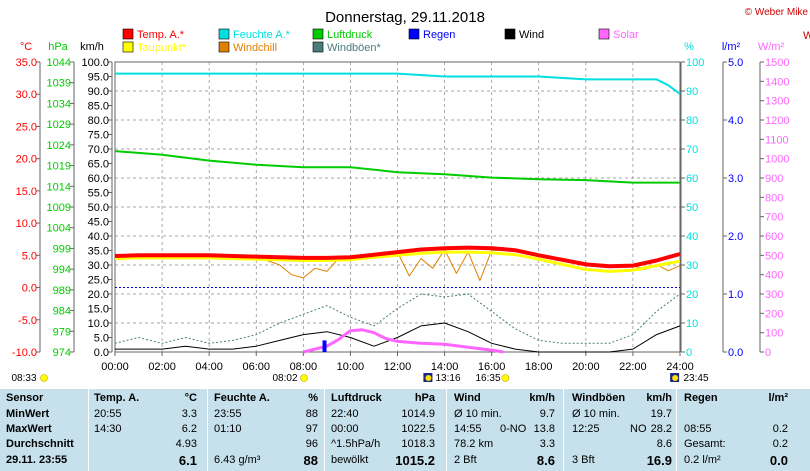 This screenshot has width=810, height=471. I want to click on x-tick-label: 10:00, so click(351, 367).